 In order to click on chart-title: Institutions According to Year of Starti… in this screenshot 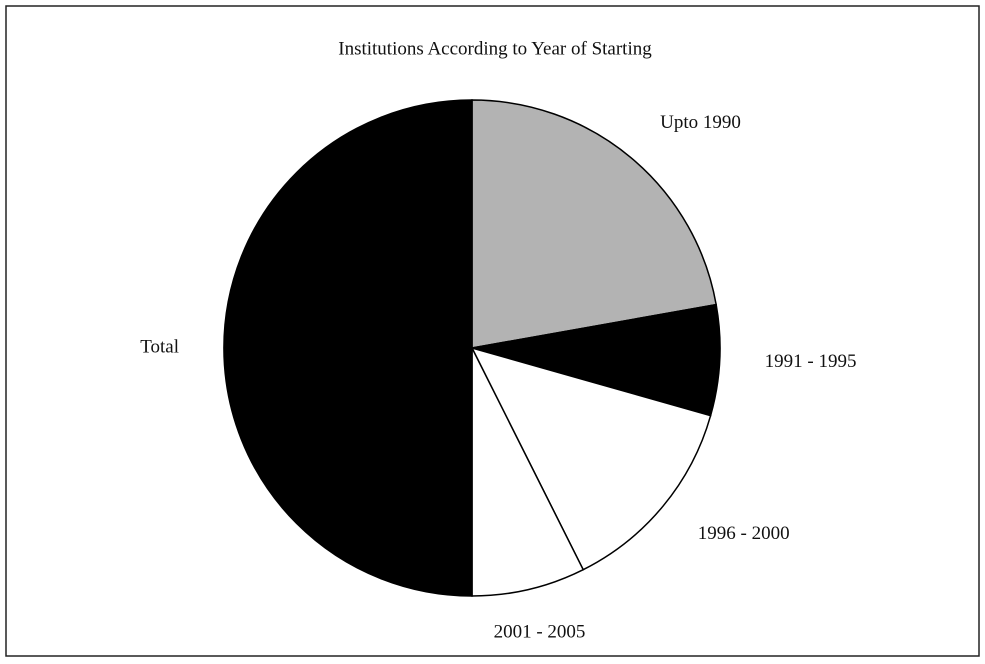, I will do `click(495, 48)`.